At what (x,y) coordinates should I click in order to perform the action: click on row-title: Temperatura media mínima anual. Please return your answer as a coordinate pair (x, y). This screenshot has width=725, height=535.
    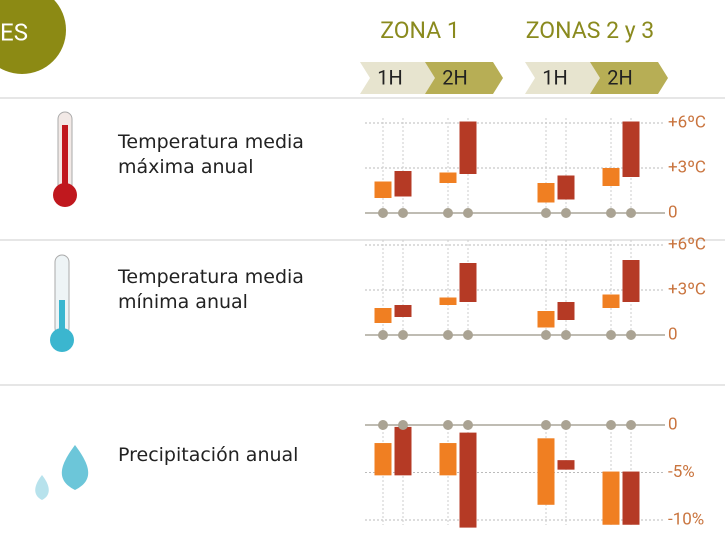
    Looking at the image, I should click on (211, 289).